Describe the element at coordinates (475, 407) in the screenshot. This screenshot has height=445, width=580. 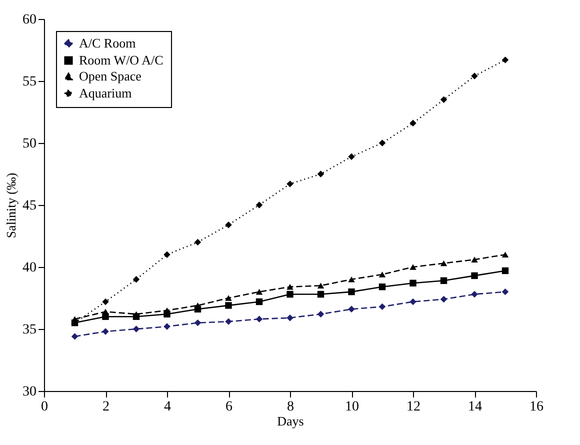
I see `x-tick-label: 14` at that location.